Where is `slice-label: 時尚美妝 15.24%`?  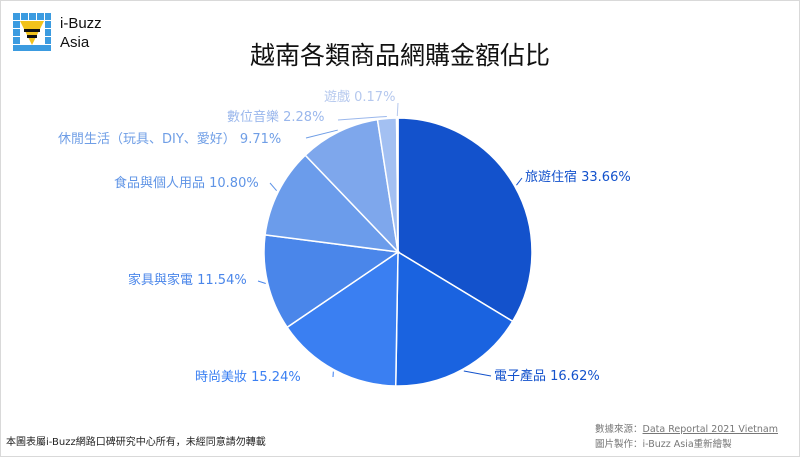 slice-label: 時尚美妝 15.24% is located at coordinates (248, 377).